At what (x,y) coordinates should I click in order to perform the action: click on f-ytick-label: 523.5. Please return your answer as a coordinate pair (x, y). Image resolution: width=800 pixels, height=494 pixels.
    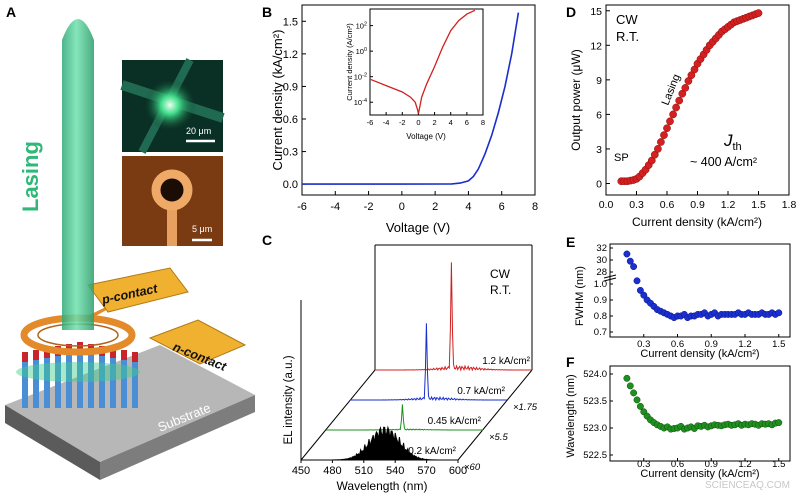
    Looking at the image, I should click on (595, 401).